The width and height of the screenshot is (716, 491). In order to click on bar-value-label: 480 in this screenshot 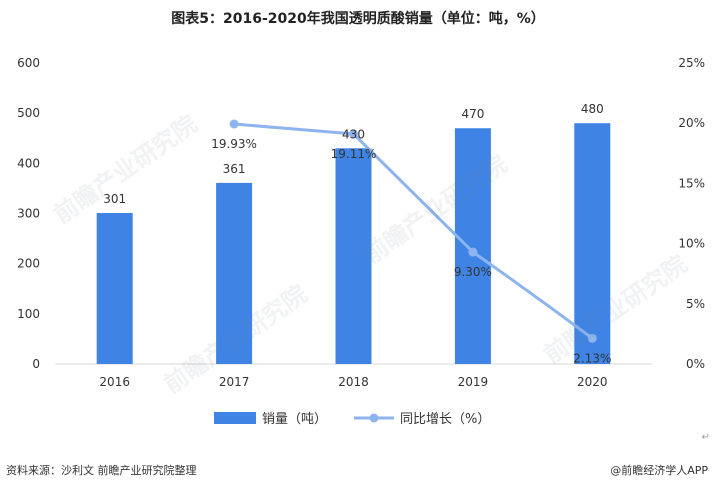, I will do `click(592, 109)`.